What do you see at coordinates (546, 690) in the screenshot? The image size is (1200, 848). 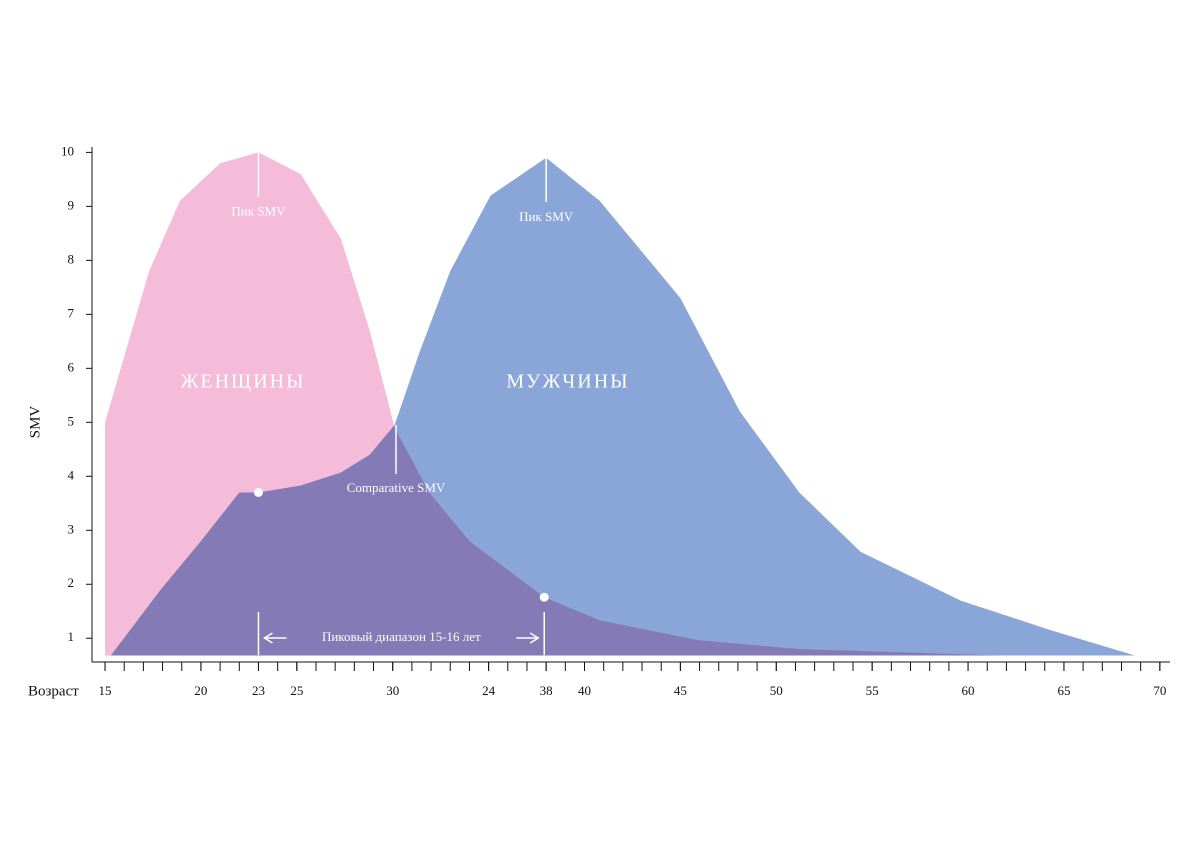 I see `x-tick-label: 38` at bounding box center [546, 690].